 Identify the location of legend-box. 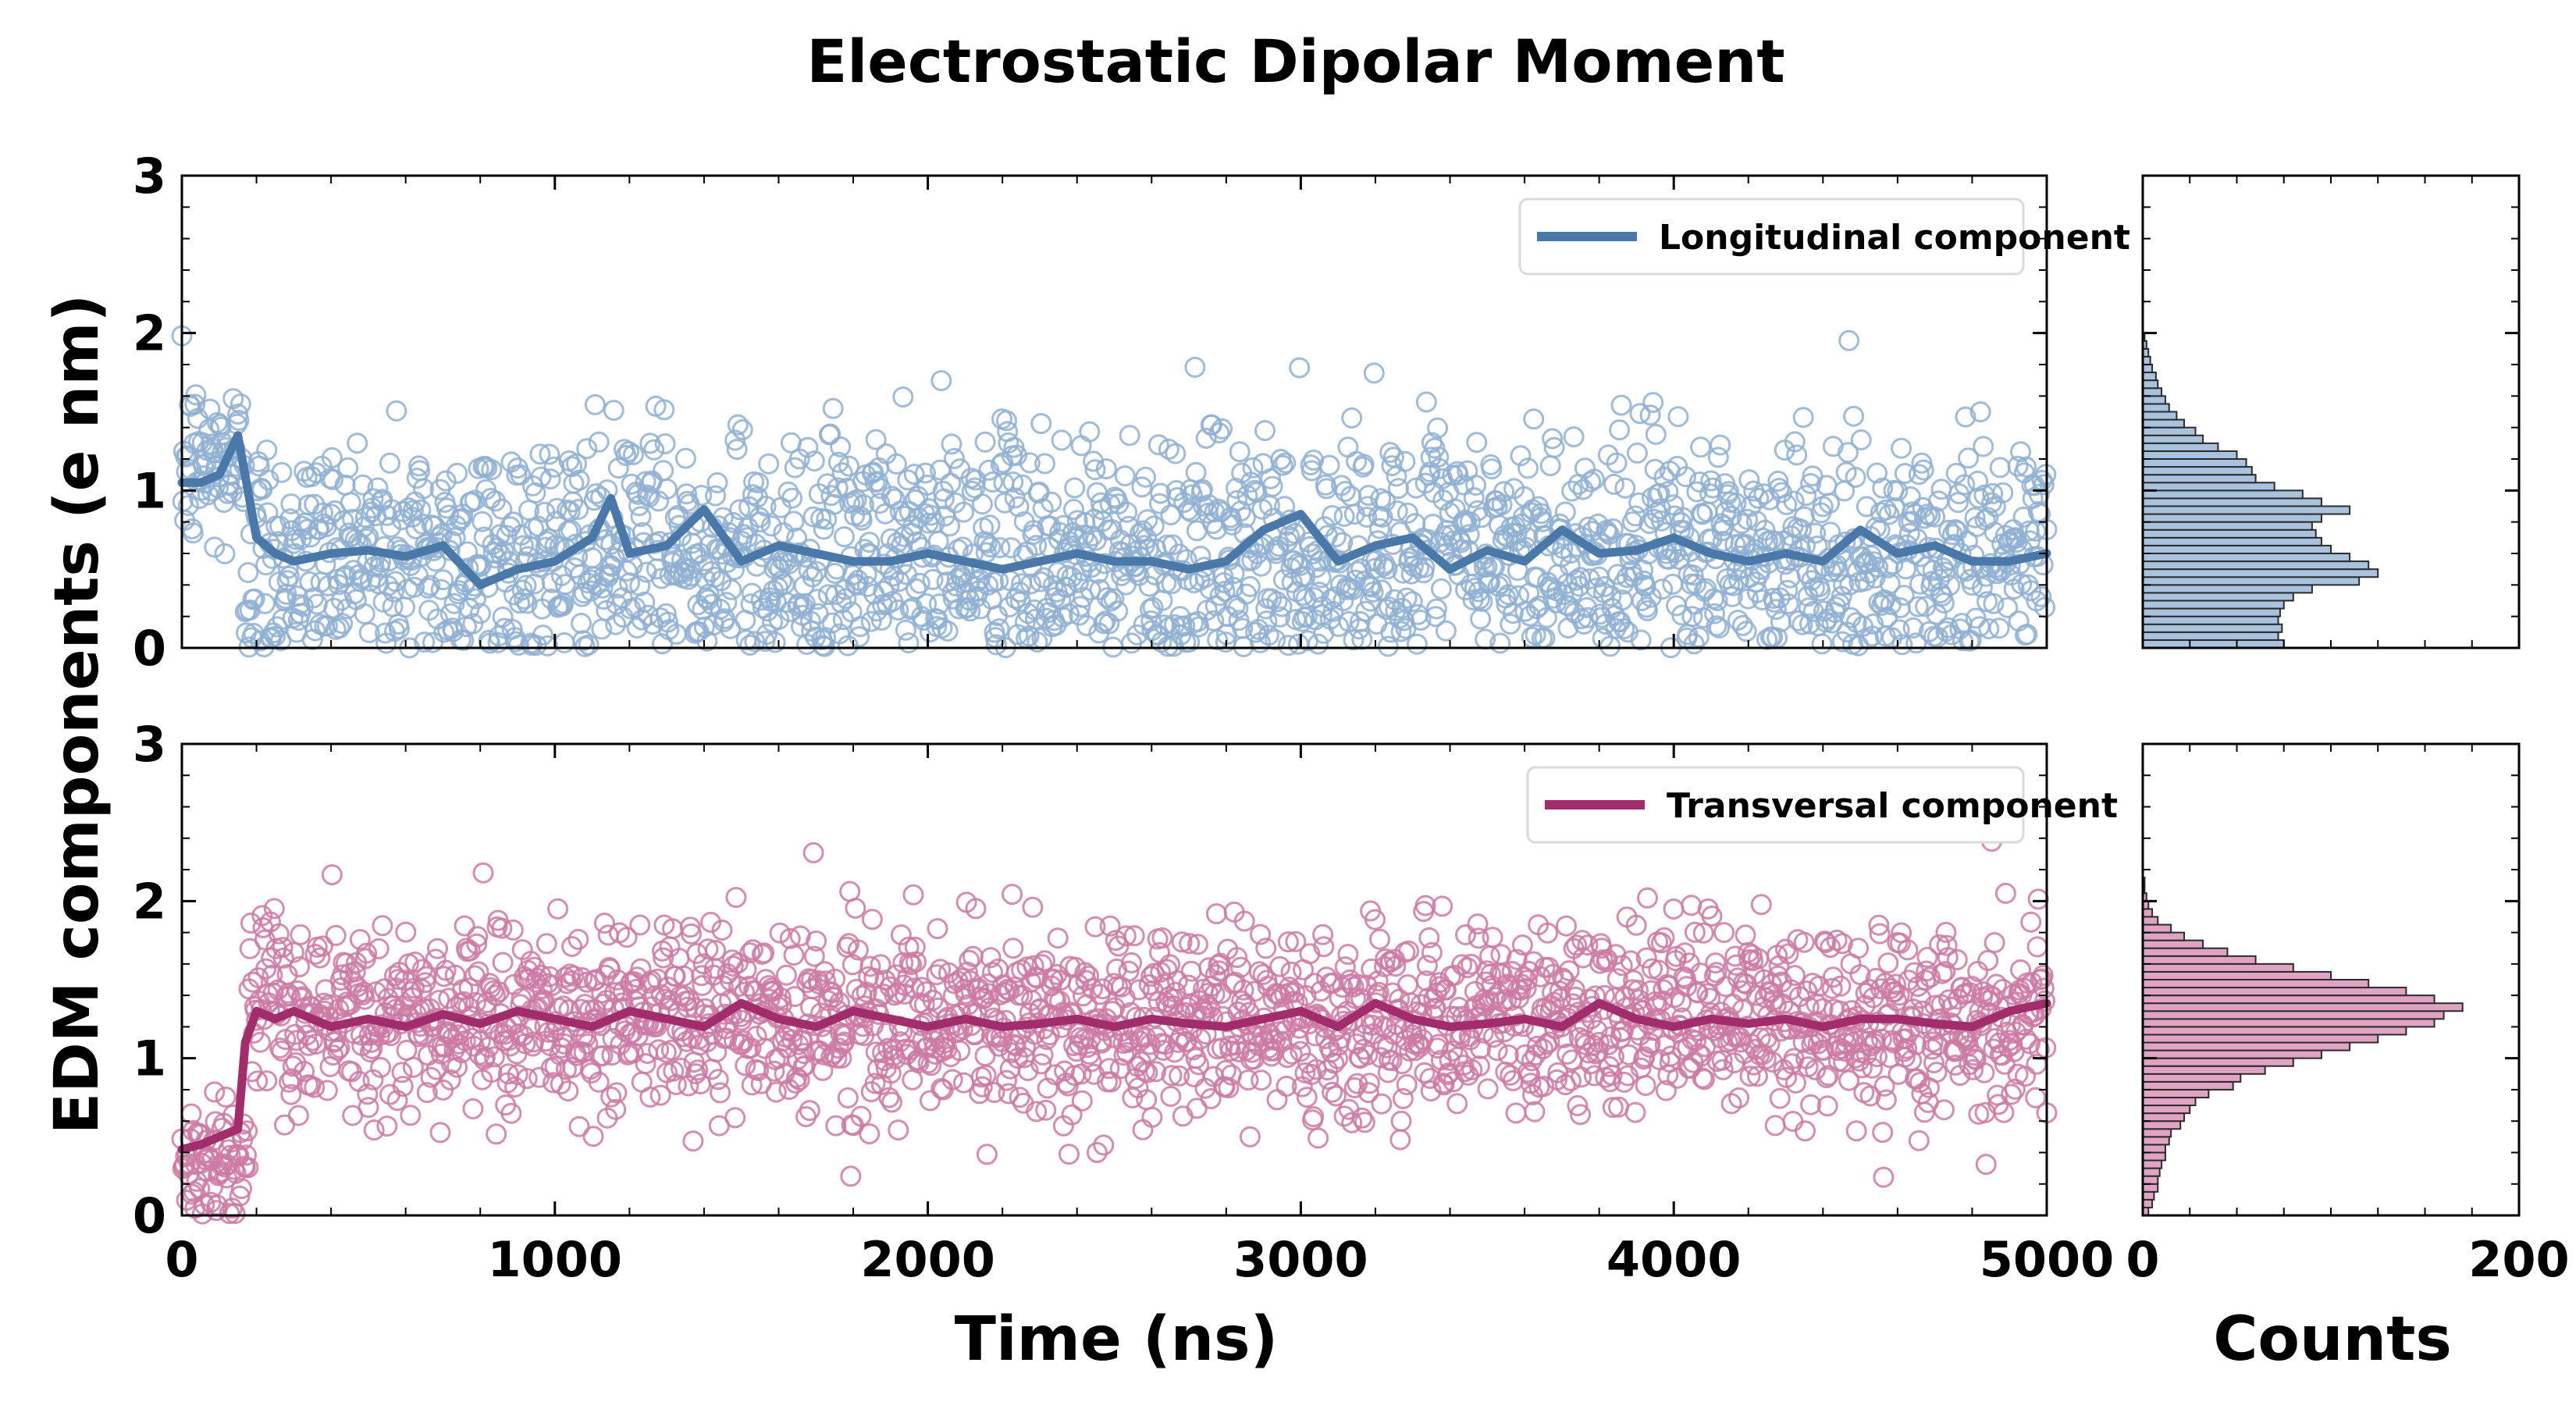
(1776, 805).